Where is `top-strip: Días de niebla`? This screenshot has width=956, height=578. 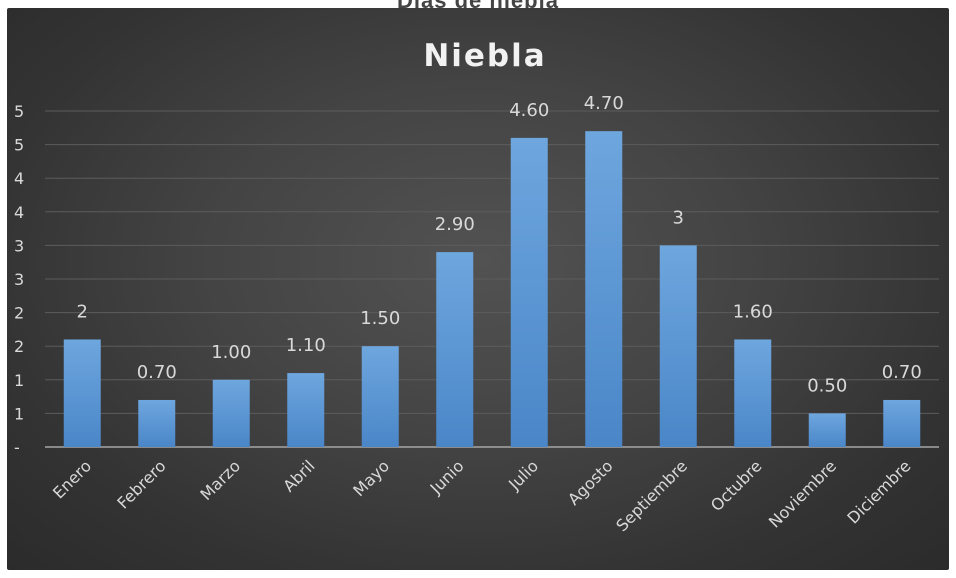
top-strip: Días de niebla is located at coordinates (478, 4).